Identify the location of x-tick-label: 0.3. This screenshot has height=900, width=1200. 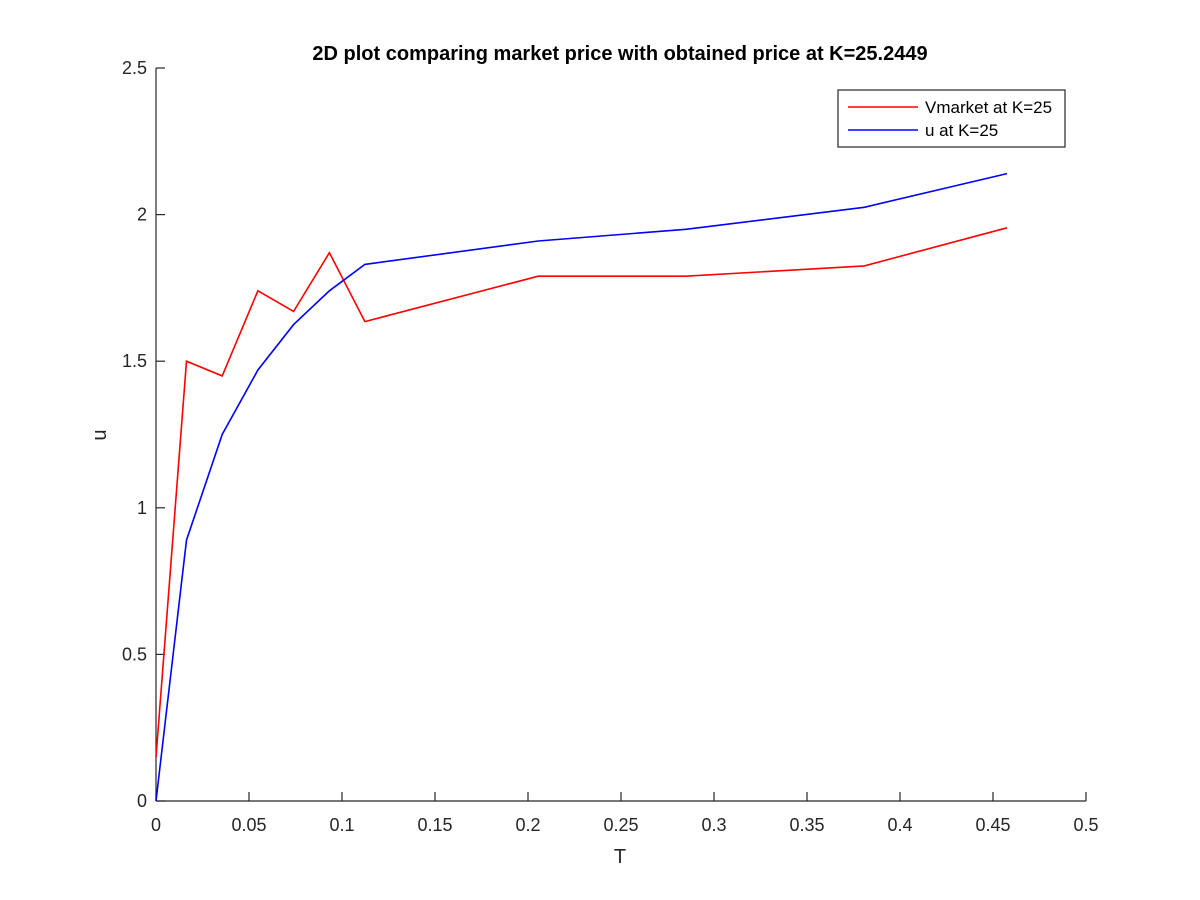
(713, 825).